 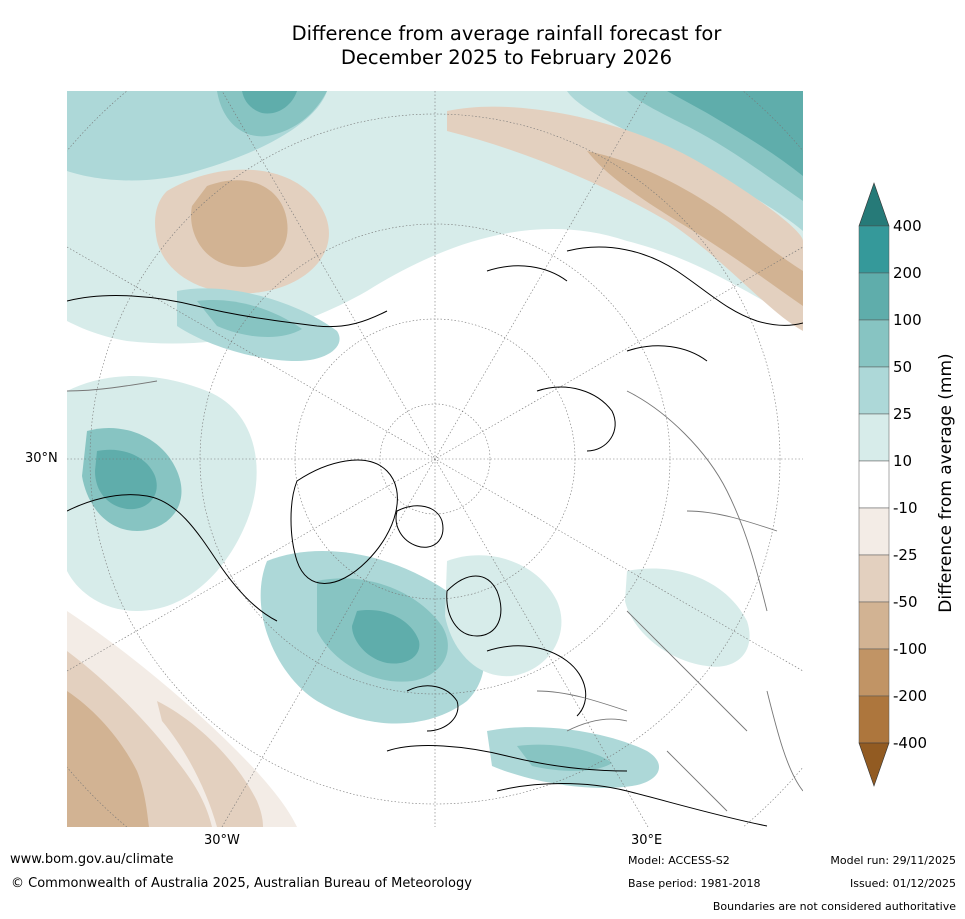 I want to click on dry-region-east-asia-core, so click(x=695, y=228).